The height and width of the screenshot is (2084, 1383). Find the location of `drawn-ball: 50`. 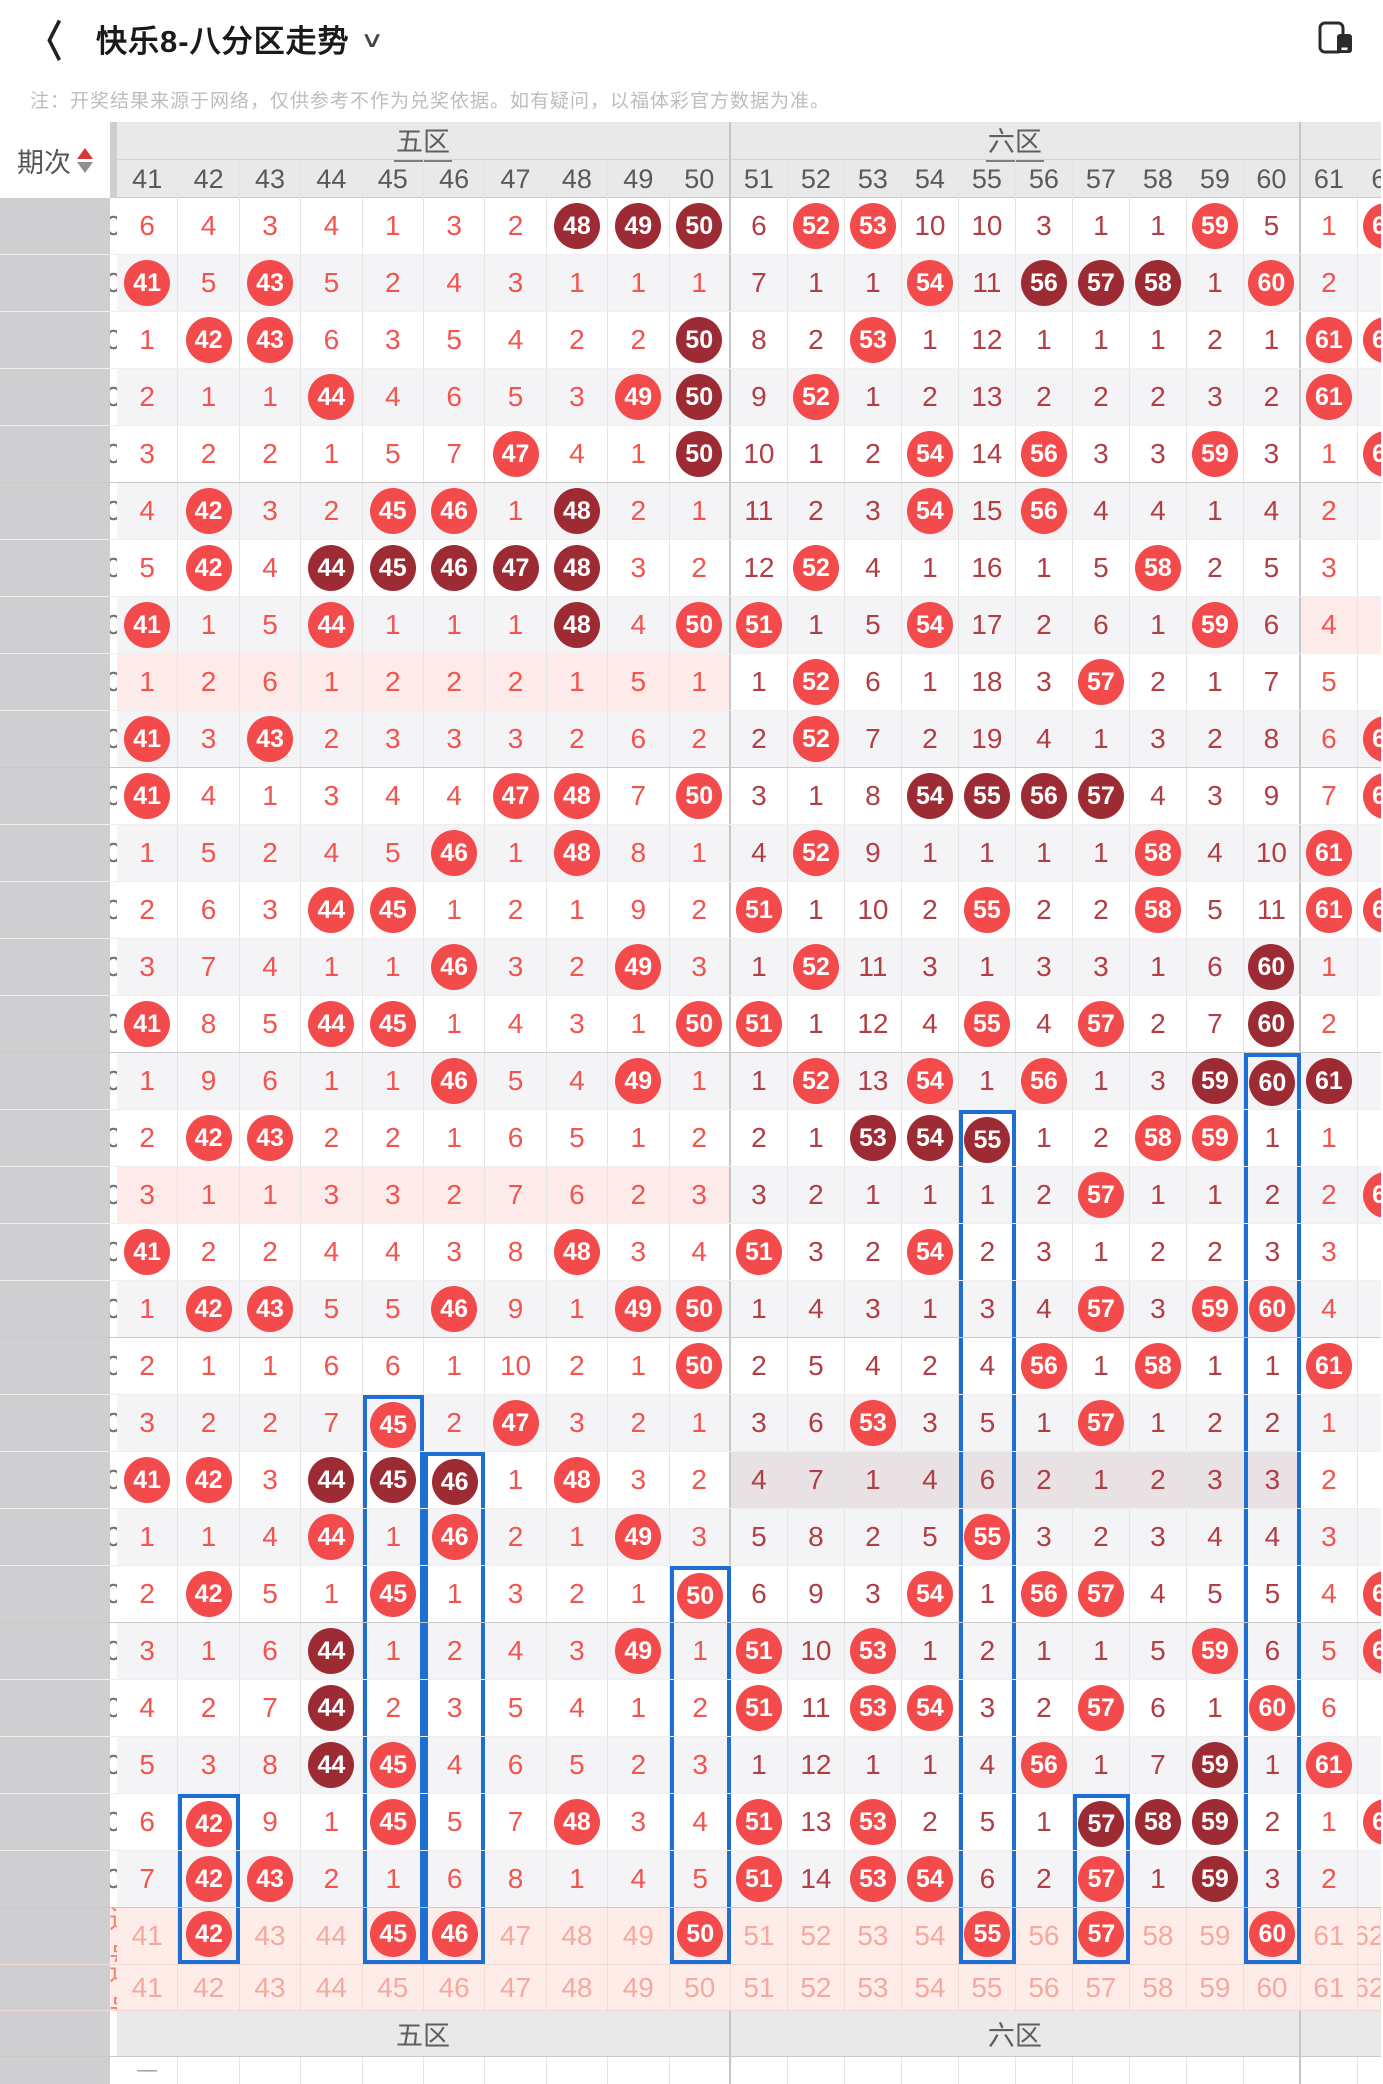

drawn-ball: 50 is located at coordinates (700, 1934).